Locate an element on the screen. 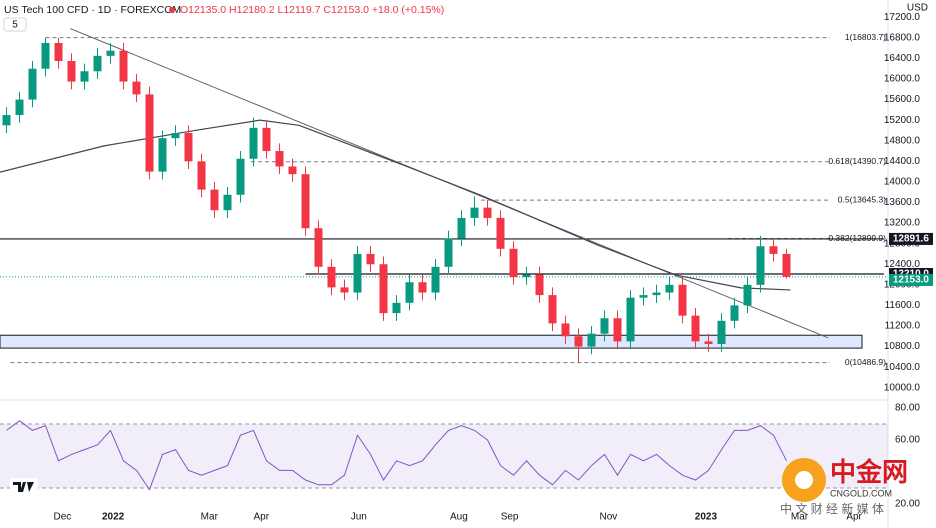  rsi-band is located at coordinates (444, 456).